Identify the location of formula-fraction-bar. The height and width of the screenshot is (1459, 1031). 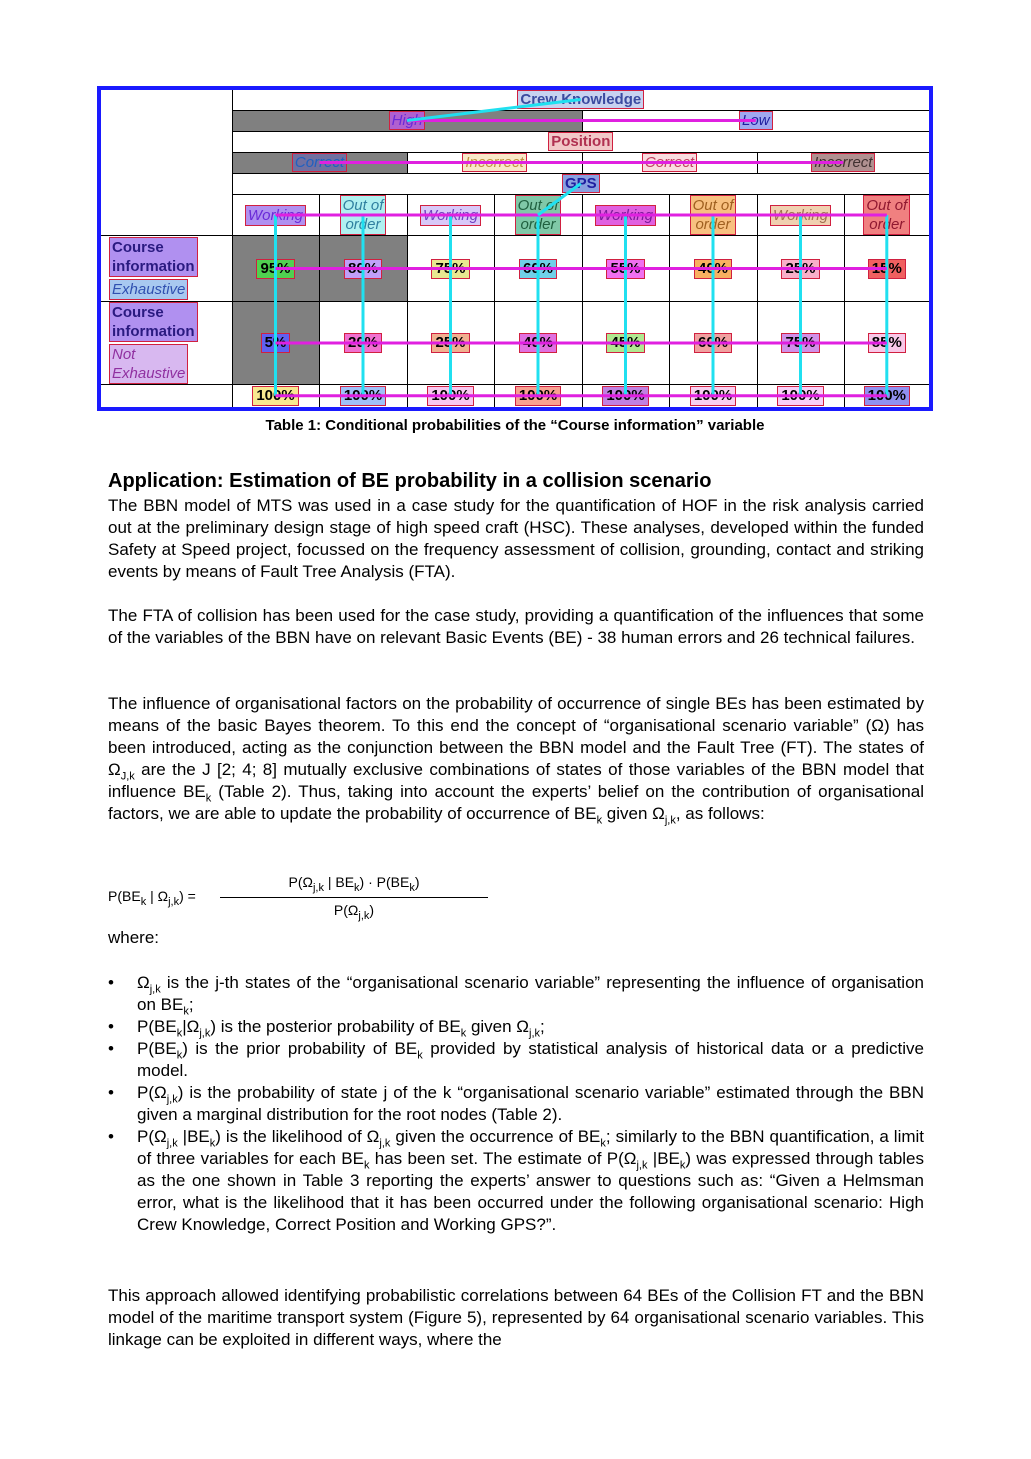
(354, 897).